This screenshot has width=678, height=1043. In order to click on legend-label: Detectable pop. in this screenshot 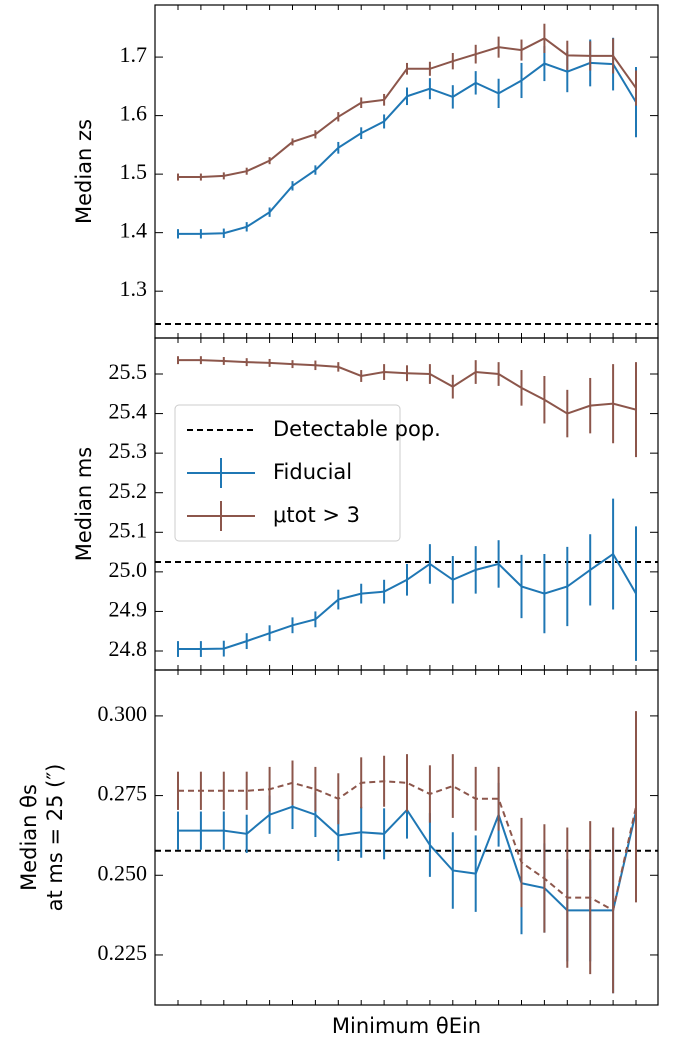, I will do `click(357, 429)`.